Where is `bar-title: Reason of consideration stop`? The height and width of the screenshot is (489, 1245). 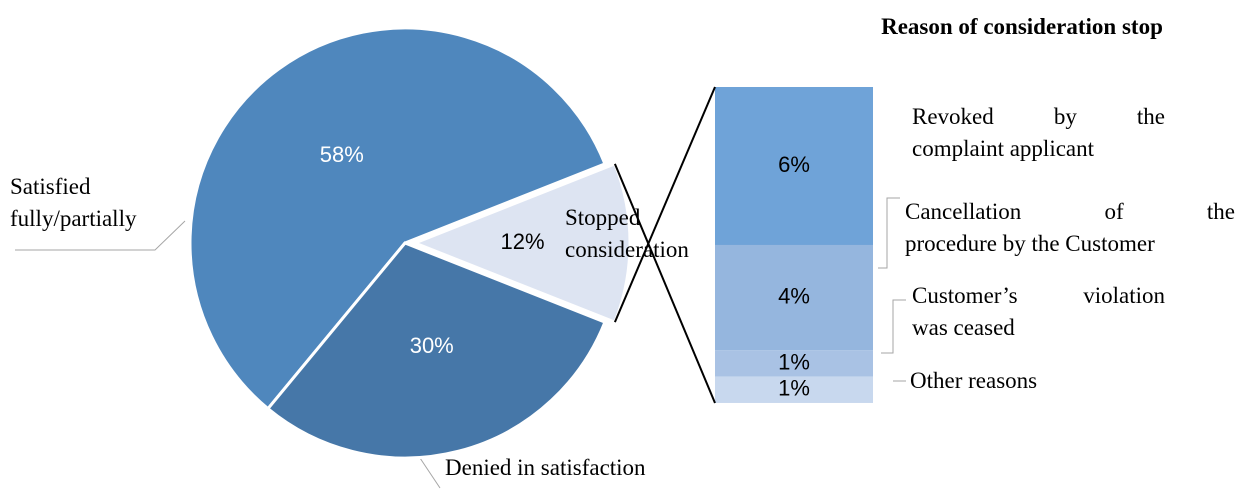
bar-title: Reason of consideration stop is located at coordinates (1022, 26).